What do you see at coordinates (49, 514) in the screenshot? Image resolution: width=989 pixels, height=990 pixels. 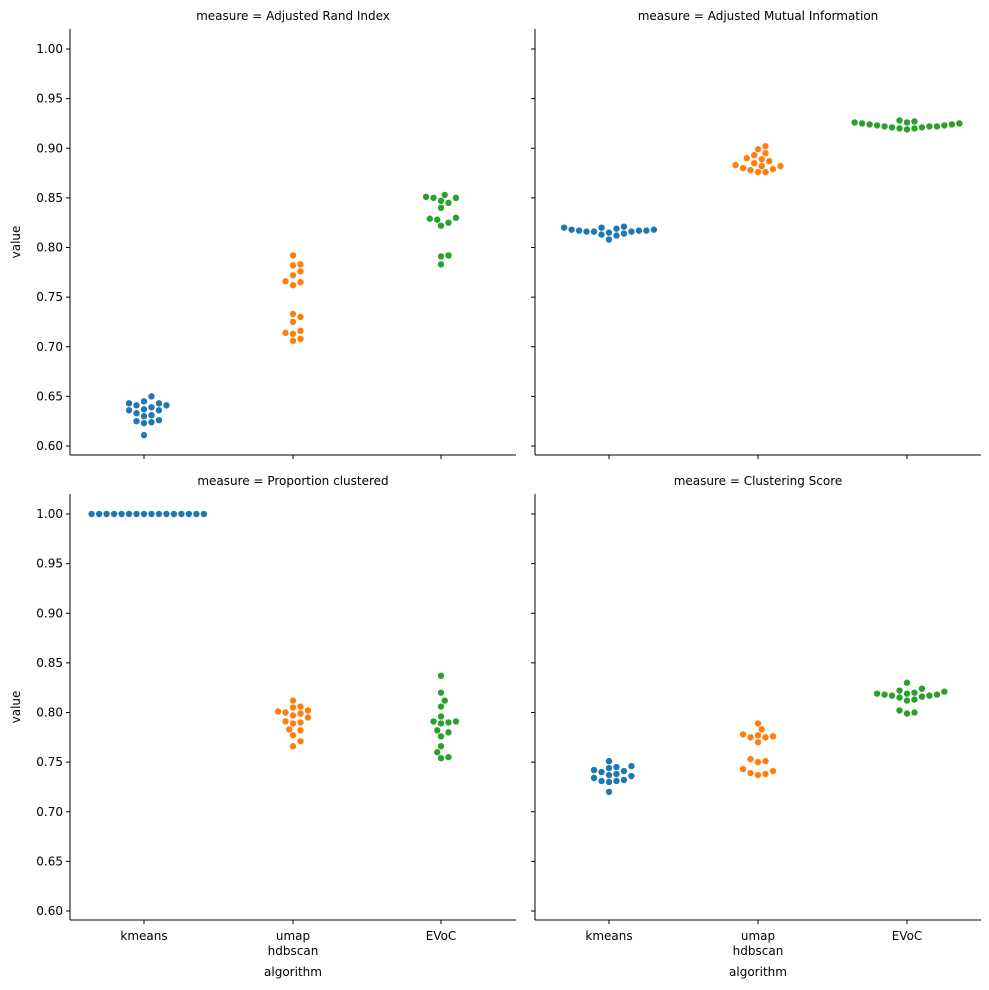 I see `y-tick-label: 1.00` at bounding box center [49, 514].